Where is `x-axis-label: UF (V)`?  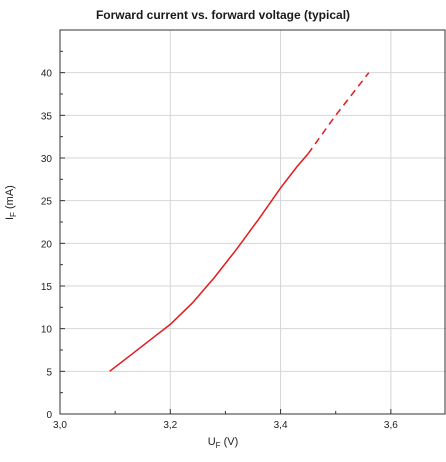 x-axis-label: UF (V) is located at coordinates (223, 443).